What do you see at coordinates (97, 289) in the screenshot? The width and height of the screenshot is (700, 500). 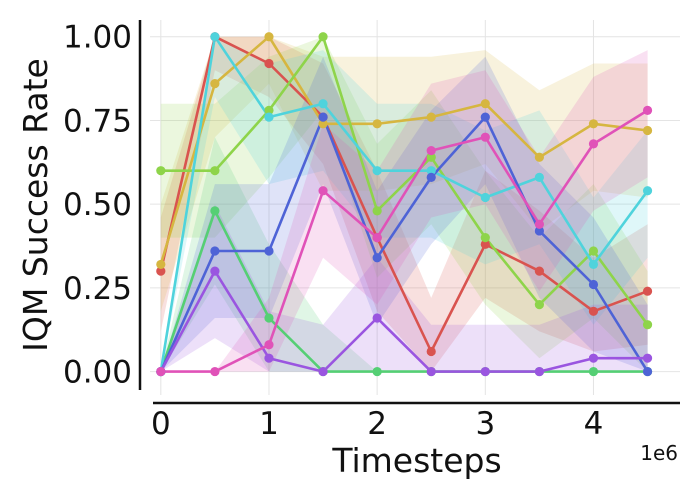 I see `y-tick-label-1: 0.25` at bounding box center [97, 289].